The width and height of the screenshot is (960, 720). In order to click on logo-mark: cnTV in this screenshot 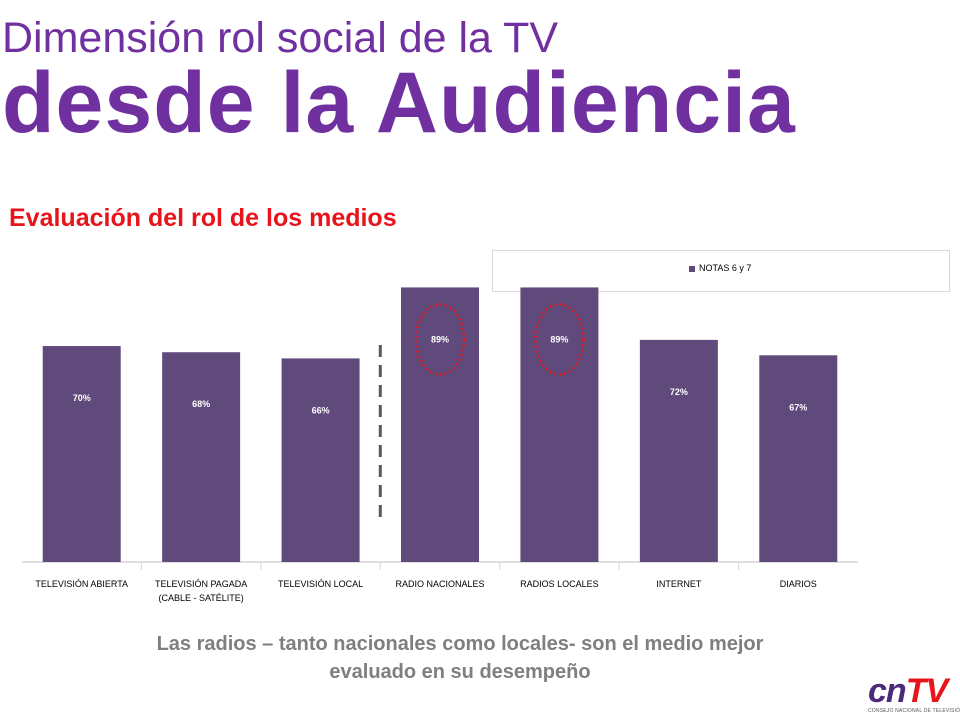, I will do `click(914, 691)`.